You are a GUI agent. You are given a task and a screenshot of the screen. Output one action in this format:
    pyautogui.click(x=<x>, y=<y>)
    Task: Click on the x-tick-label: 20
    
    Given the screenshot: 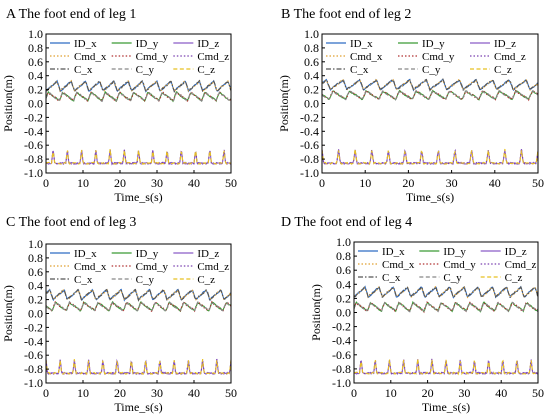 What is the action you would take?
    pyautogui.click(x=428, y=393)
    